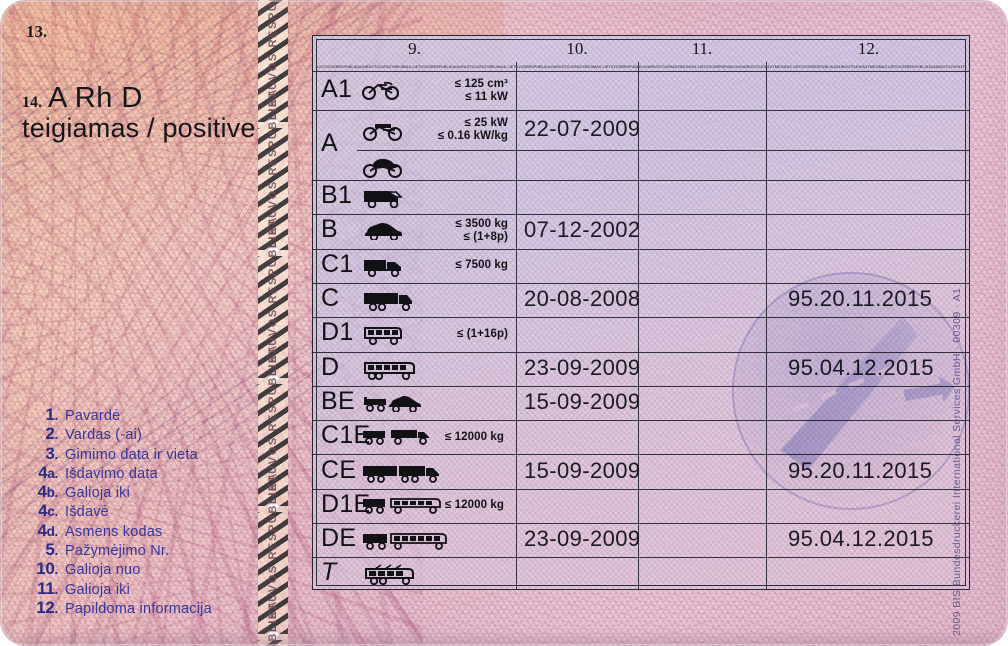 The height and width of the screenshot is (646, 1008). Describe the element at coordinates (138, 453) in the screenshot. I see `legend-item: 3. Gimimo data ir vieta` at that location.